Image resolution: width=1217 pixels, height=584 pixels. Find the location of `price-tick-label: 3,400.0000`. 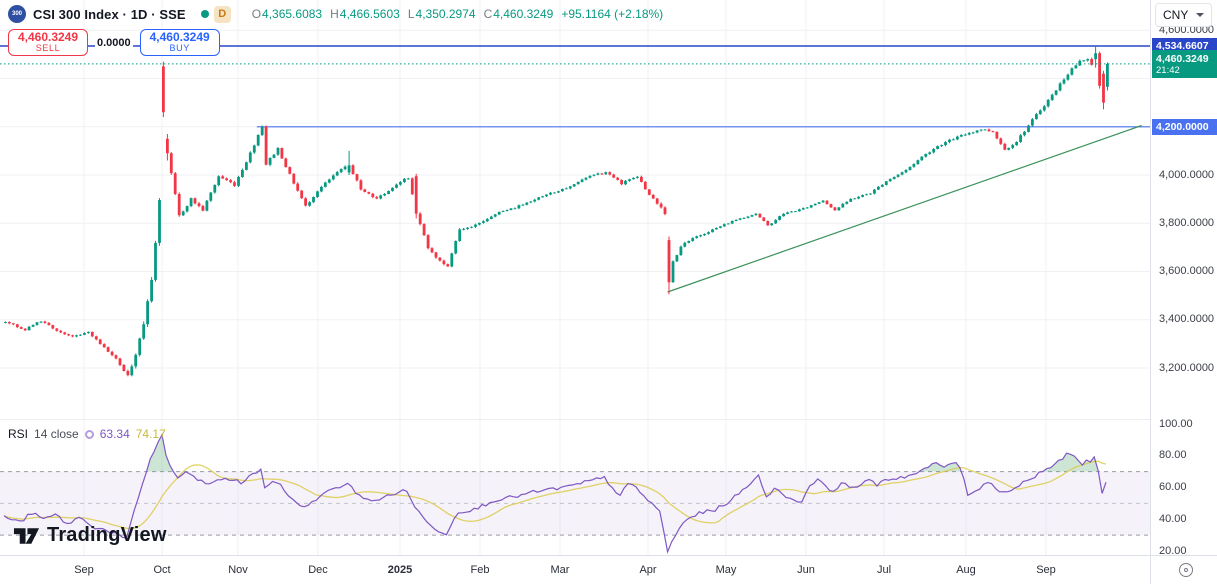

price-tick-label: 3,400.0000 is located at coordinates (1187, 319).